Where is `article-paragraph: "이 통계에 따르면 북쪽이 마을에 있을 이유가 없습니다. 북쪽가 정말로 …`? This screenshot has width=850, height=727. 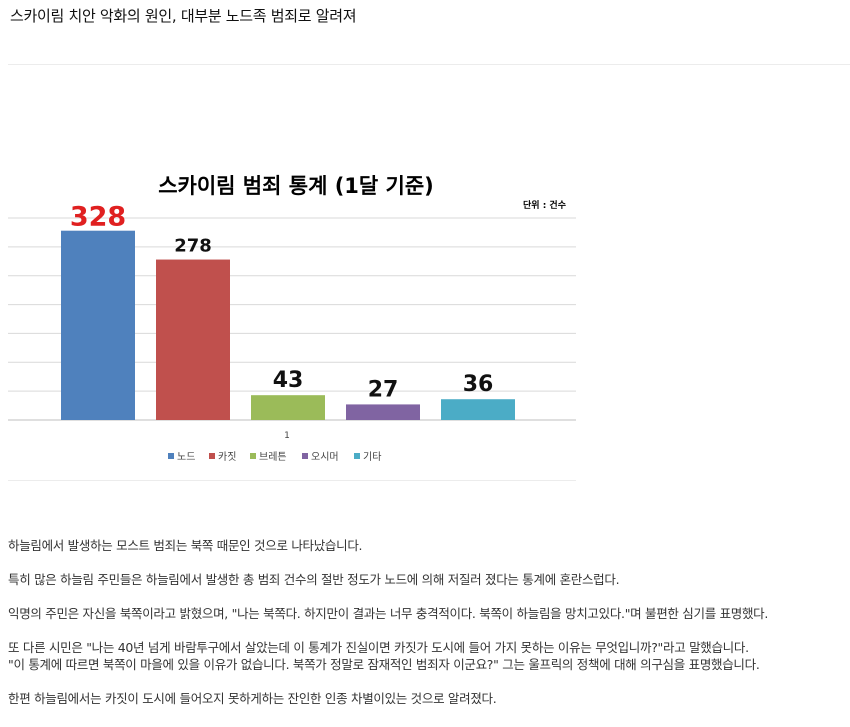
article-paragraph: "이 통계에 따르면 북쪽이 마을에 있을 이유가 없습니다. 북쪽가 정말로 … is located at coordinates (384, 664).